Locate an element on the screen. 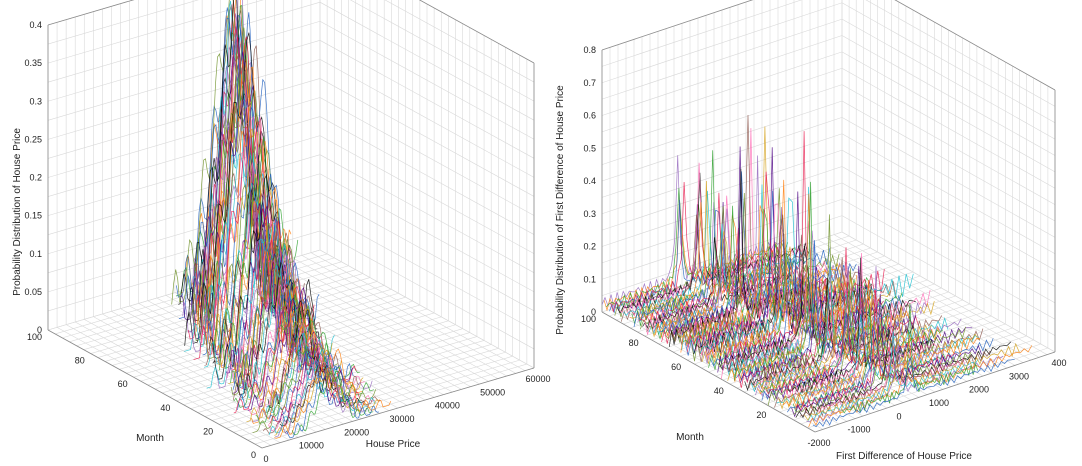  y-axis-label-left: Month is located at coordinates (150, 438).